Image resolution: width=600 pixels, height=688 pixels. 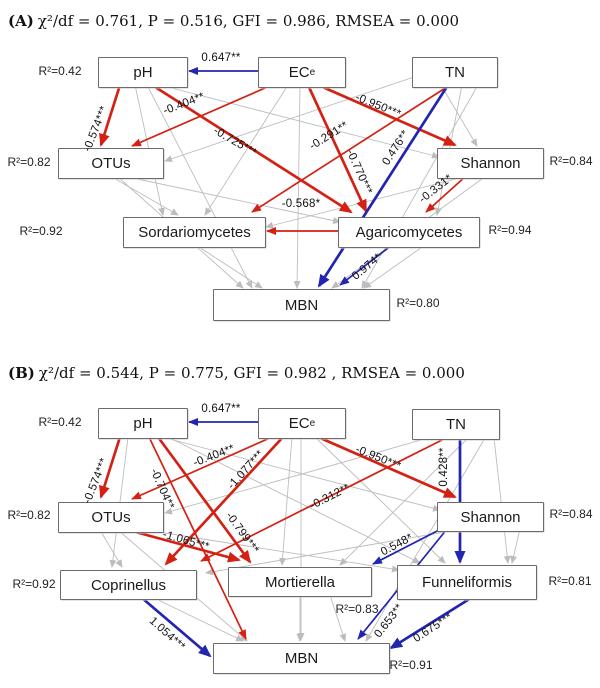 What do you see at coordinates (184, 545) in the screenshot?
I see `edge-otus-mortierella-b` at bounding box center [184, 545].